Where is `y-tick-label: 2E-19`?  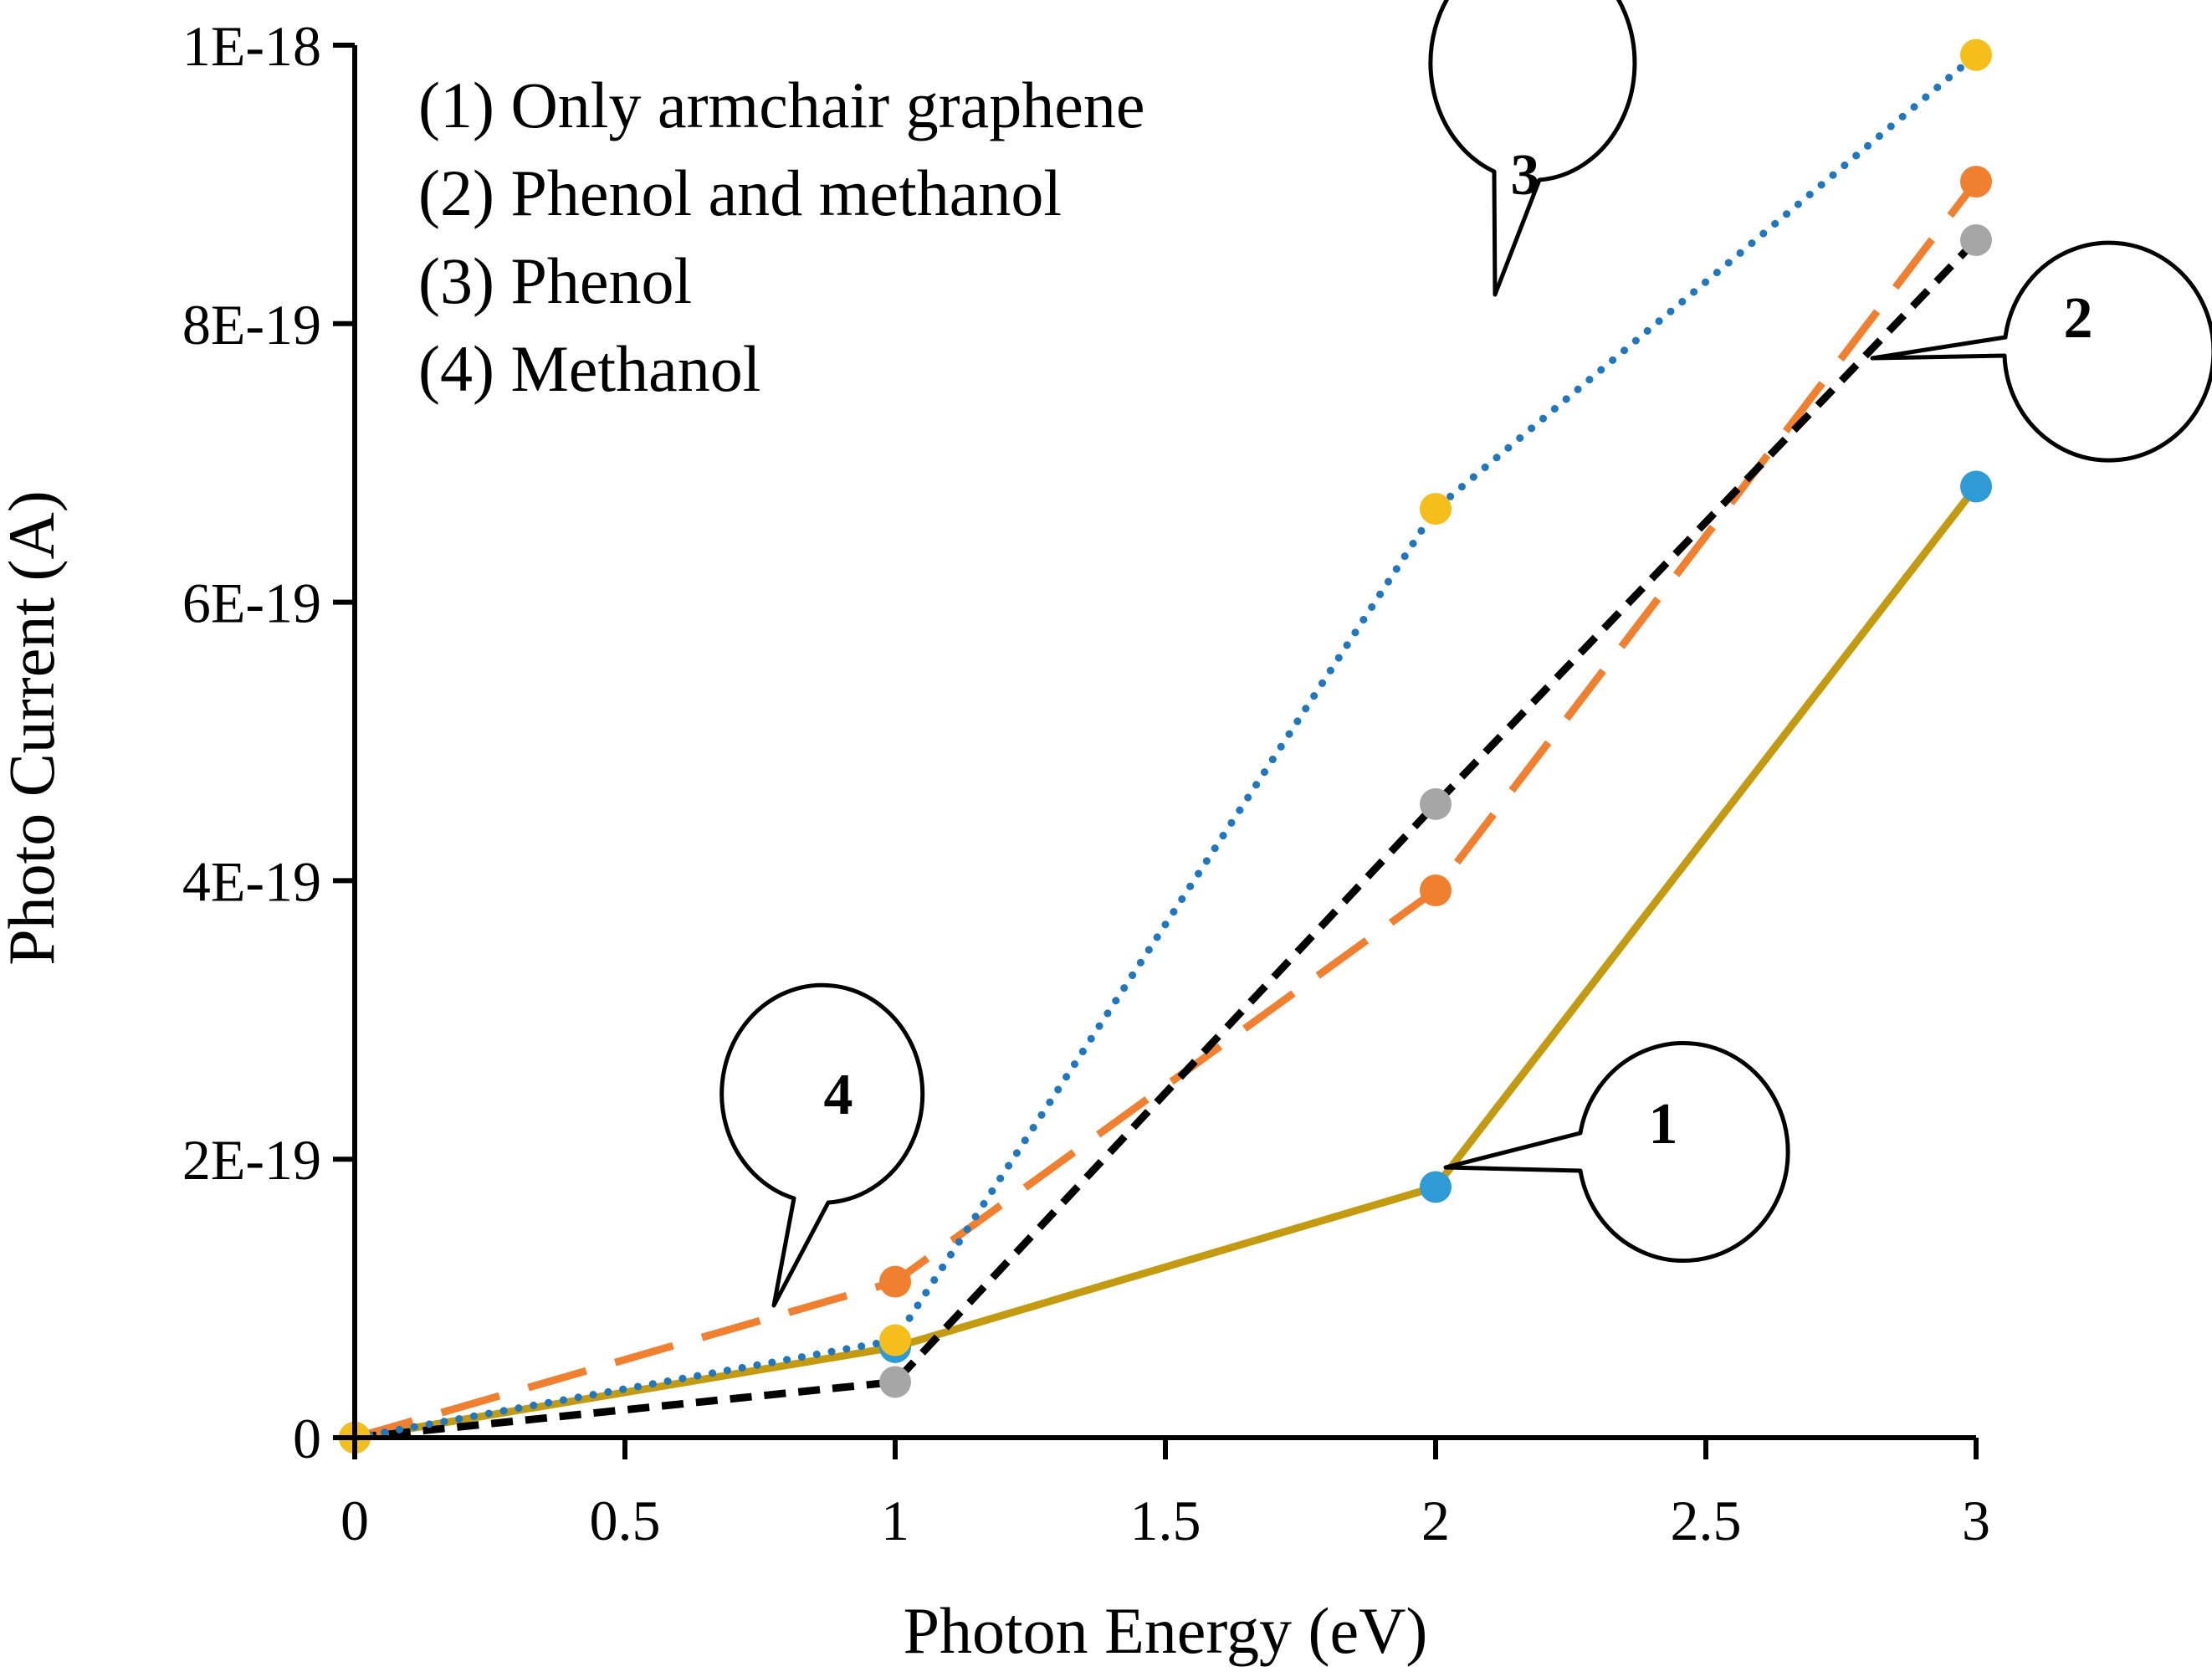 y-tick-label: 2E-19 is located at coordinates (251, 1160).